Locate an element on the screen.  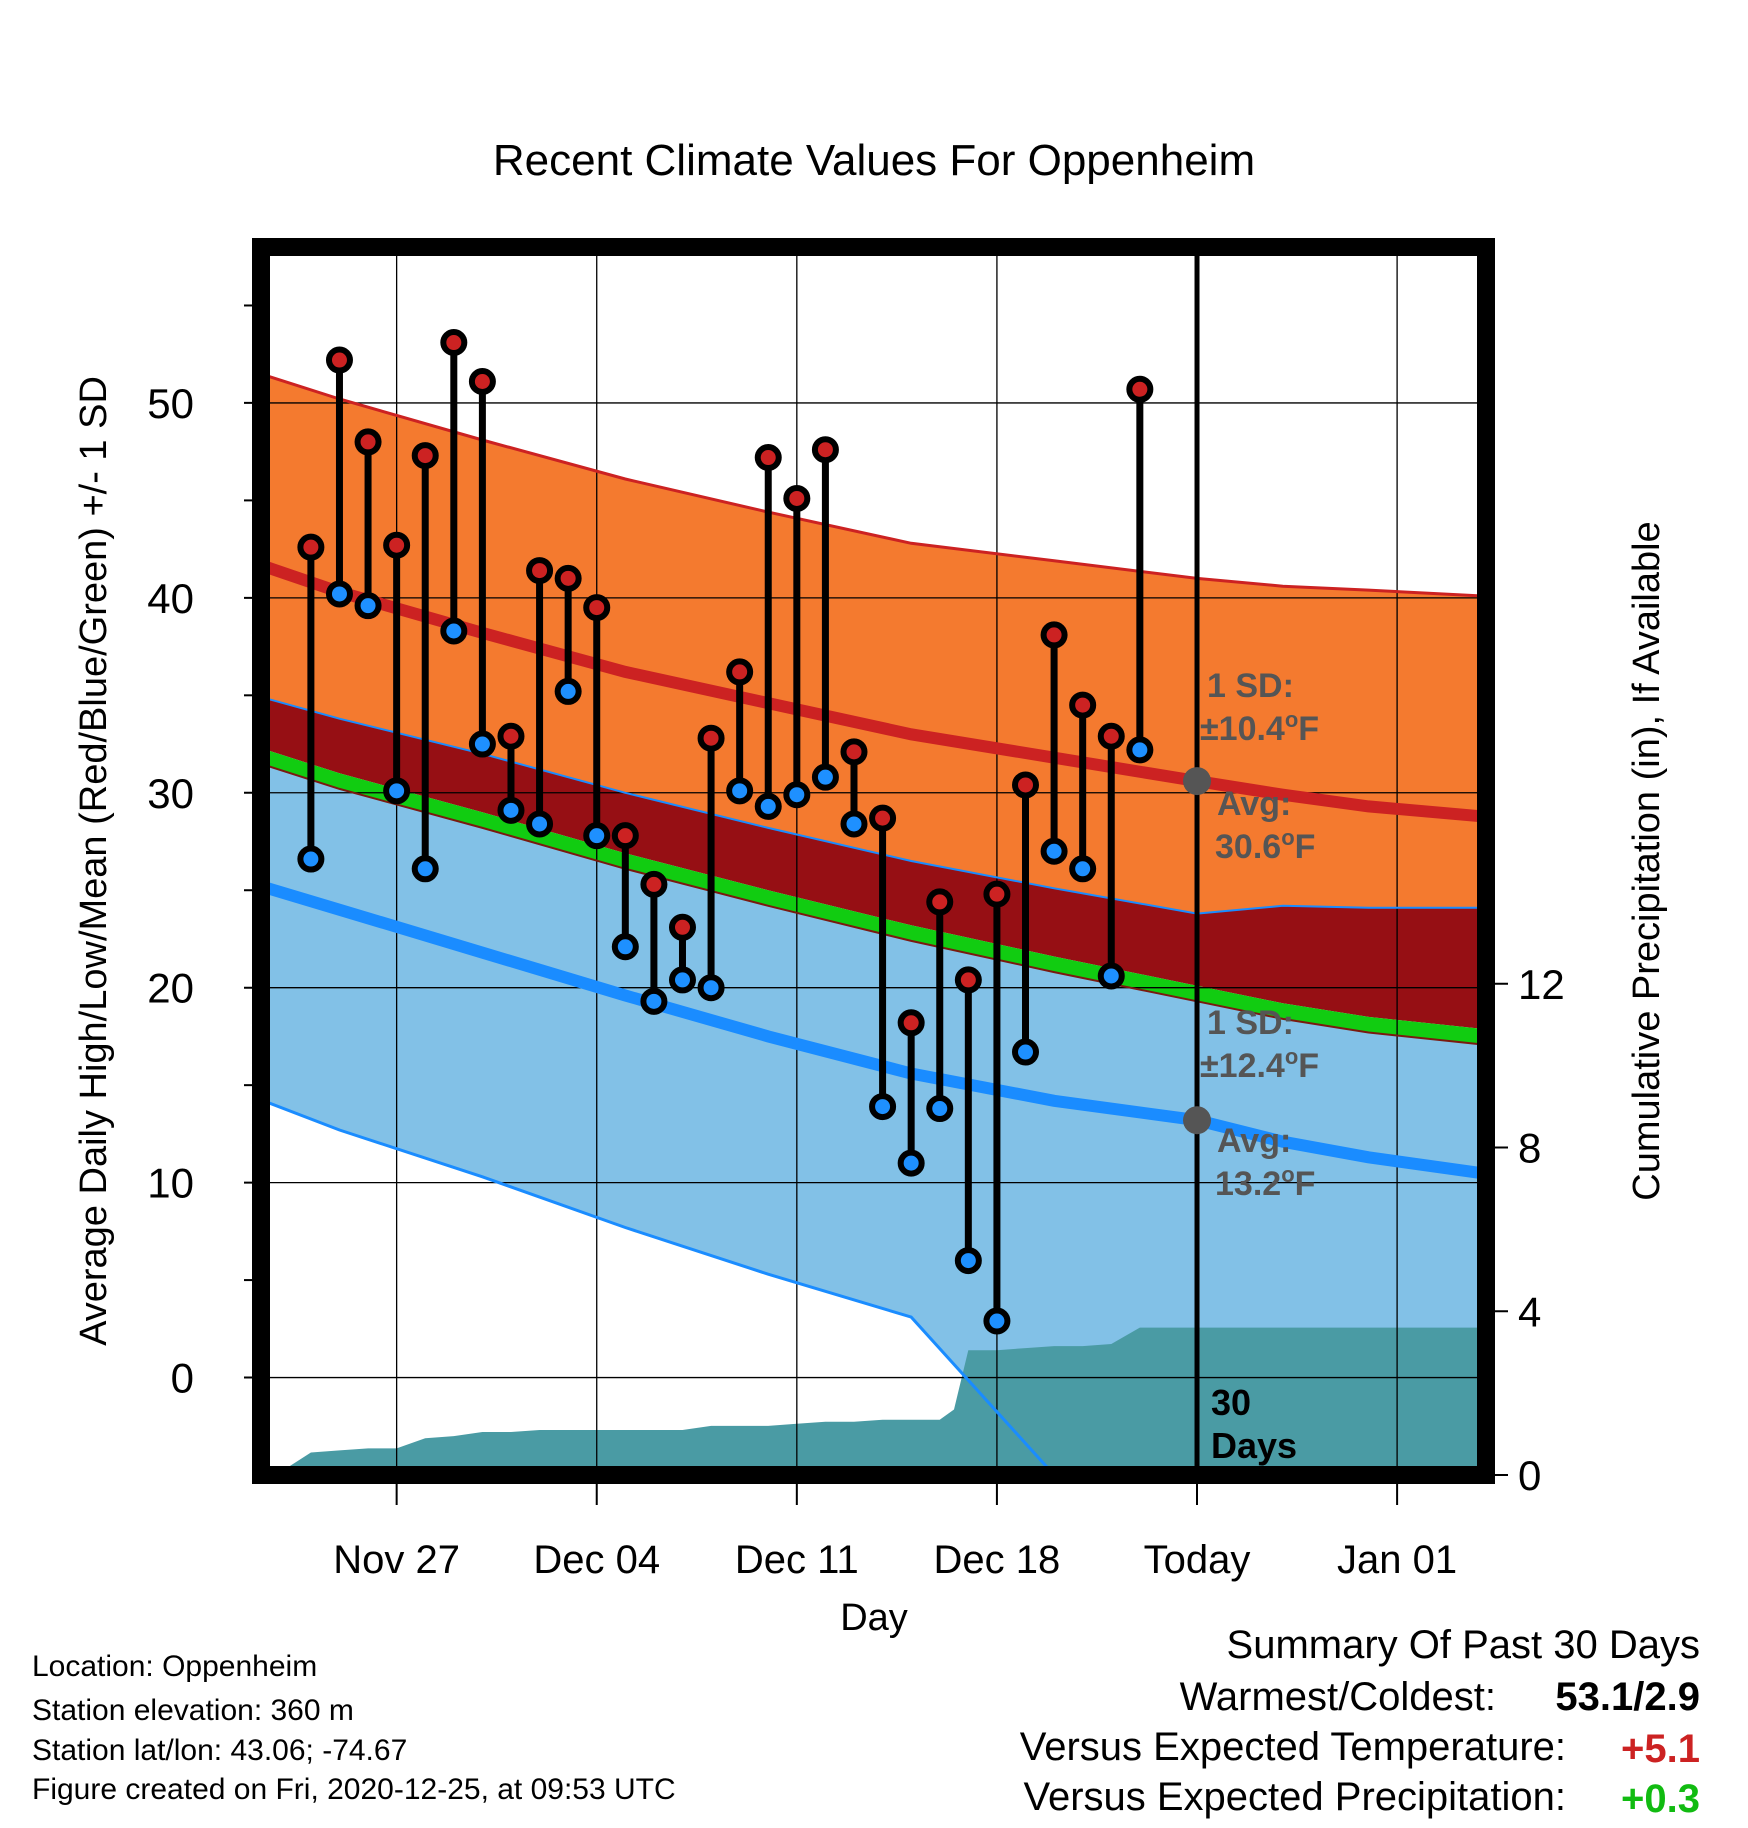
y-tick-label: 50 is located at coordinates (170, 403).